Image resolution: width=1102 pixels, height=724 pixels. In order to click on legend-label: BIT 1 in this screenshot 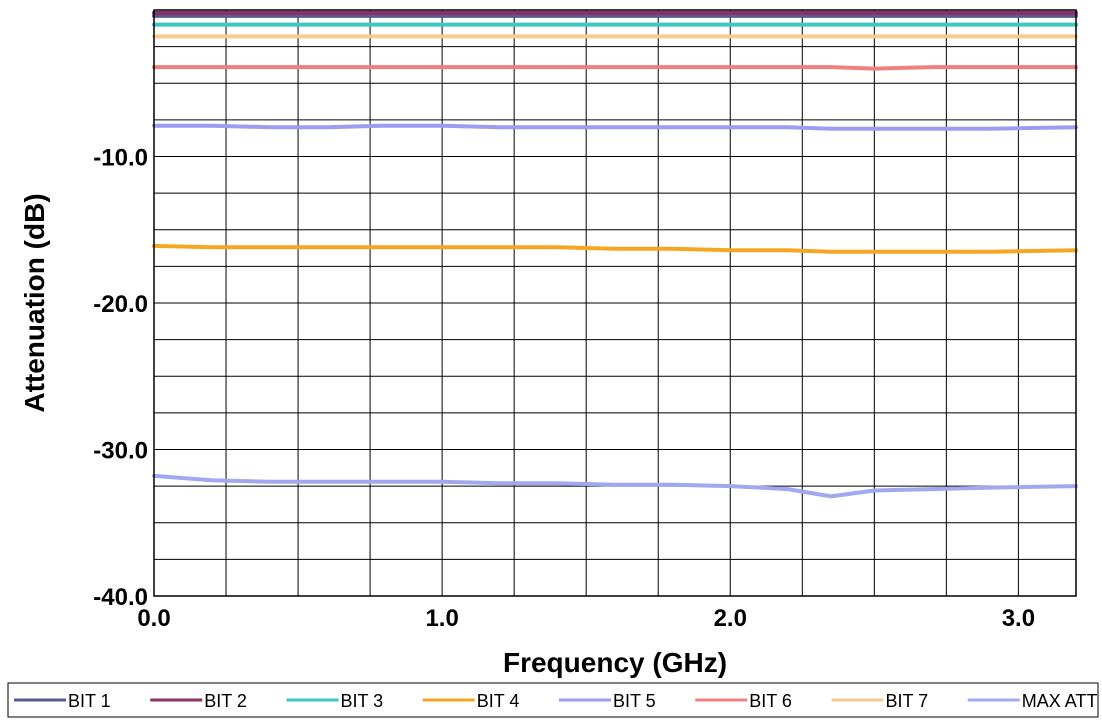, I will do `click(89, 701)`.